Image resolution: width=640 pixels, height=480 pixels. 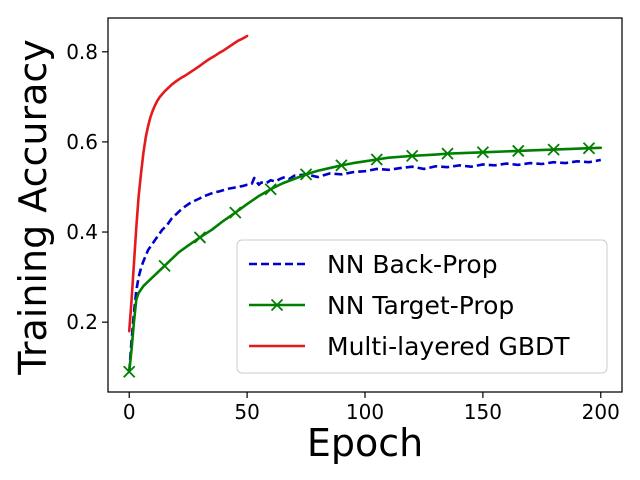 I want to click on y-tick-label: 0.4, so click(x=82, y=232).